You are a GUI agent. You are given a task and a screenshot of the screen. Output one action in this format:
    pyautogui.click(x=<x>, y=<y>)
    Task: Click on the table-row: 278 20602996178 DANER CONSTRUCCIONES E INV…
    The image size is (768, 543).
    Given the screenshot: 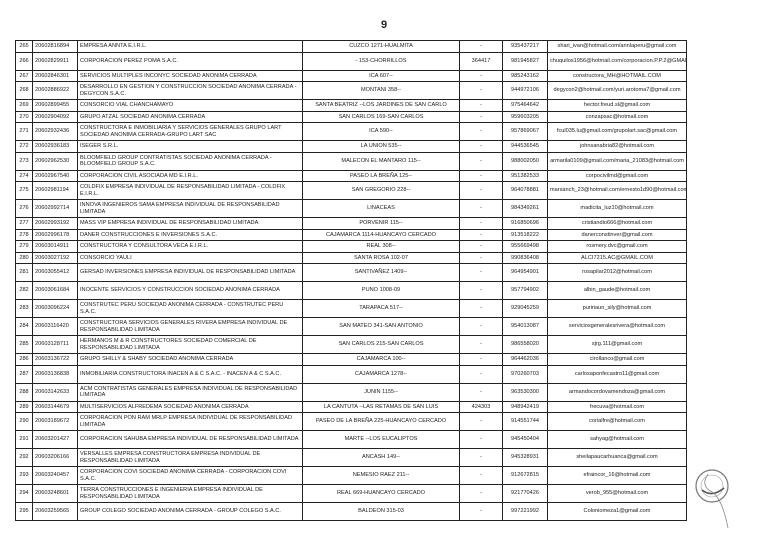 What is the action you would take?
    pyautogui.click(x=351, y=234)
    